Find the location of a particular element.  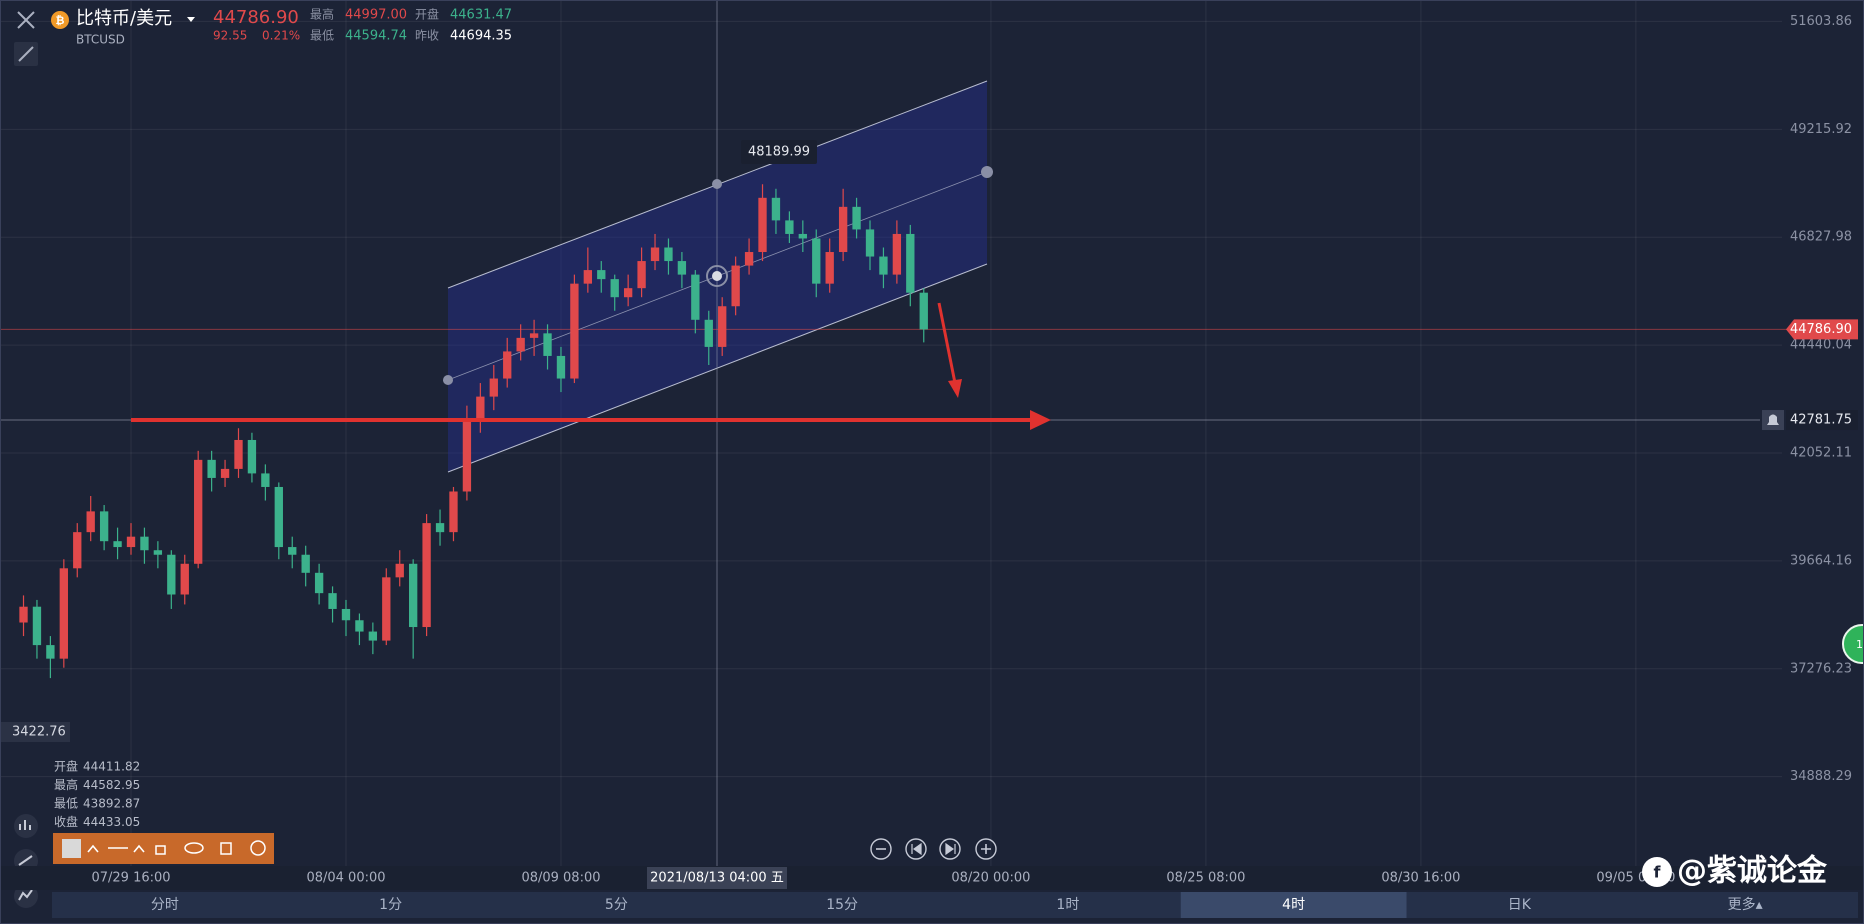

y-tick-label: 44440.04 is located at coordinates (1821, 345).